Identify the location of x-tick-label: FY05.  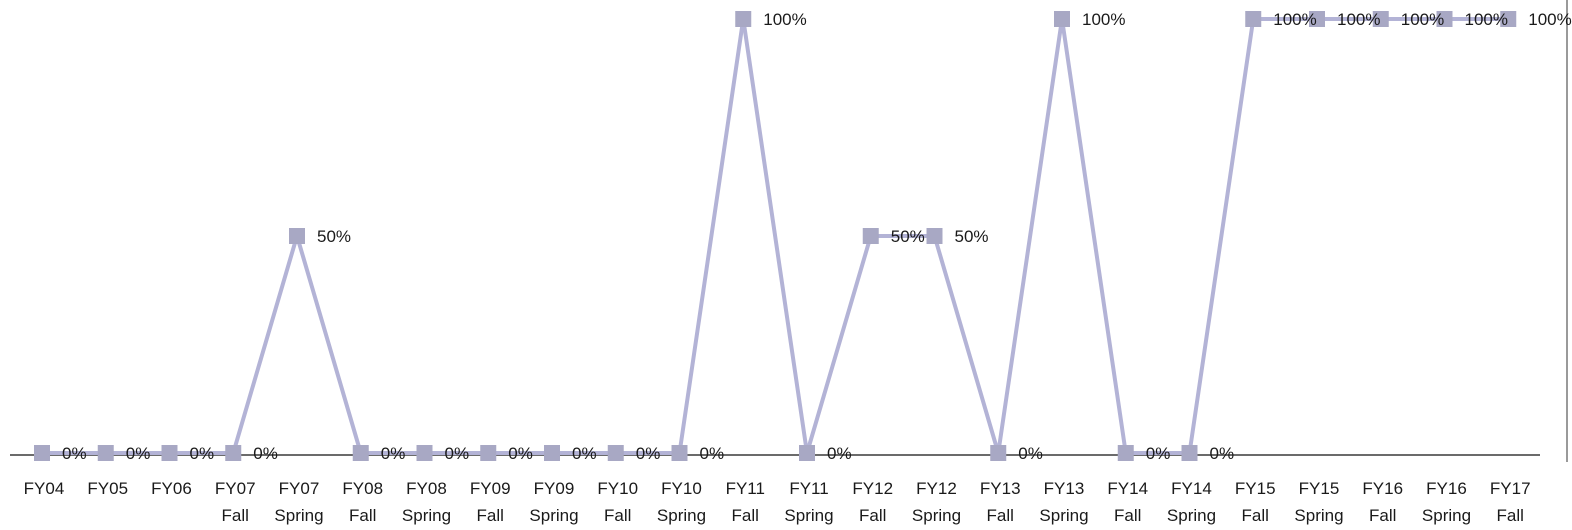
(107, 488).